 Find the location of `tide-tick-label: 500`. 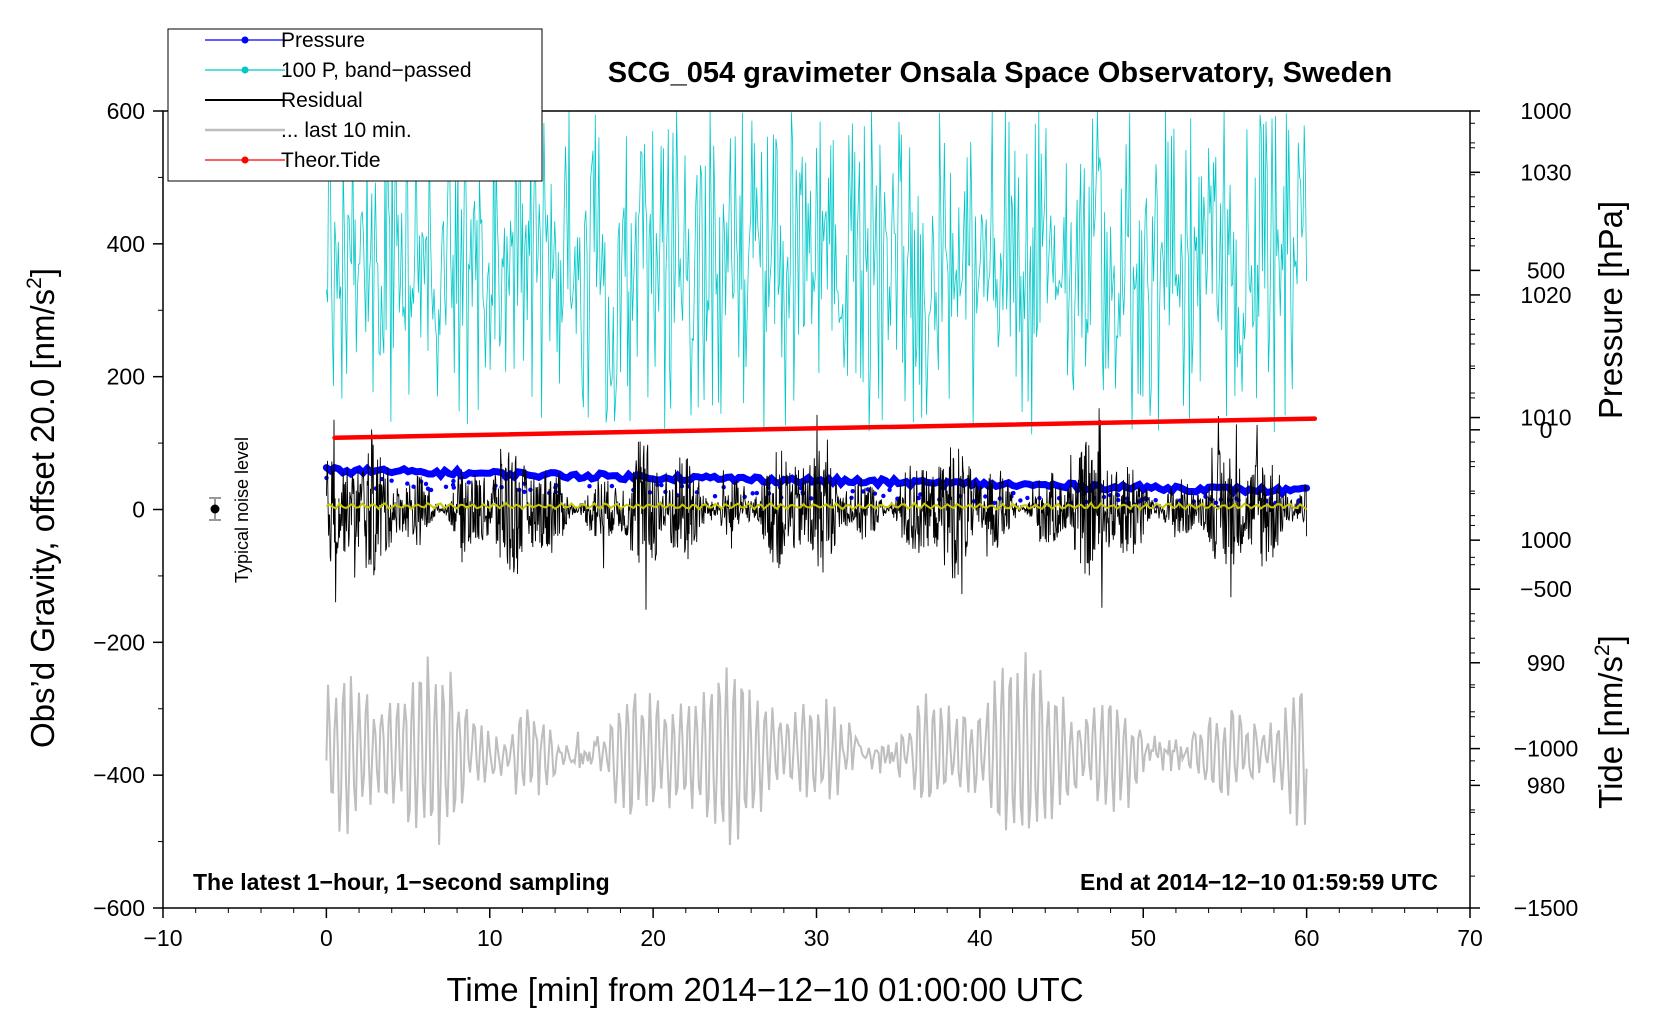

tide-tick-label: 500 is located at coordinates (1546, 270).